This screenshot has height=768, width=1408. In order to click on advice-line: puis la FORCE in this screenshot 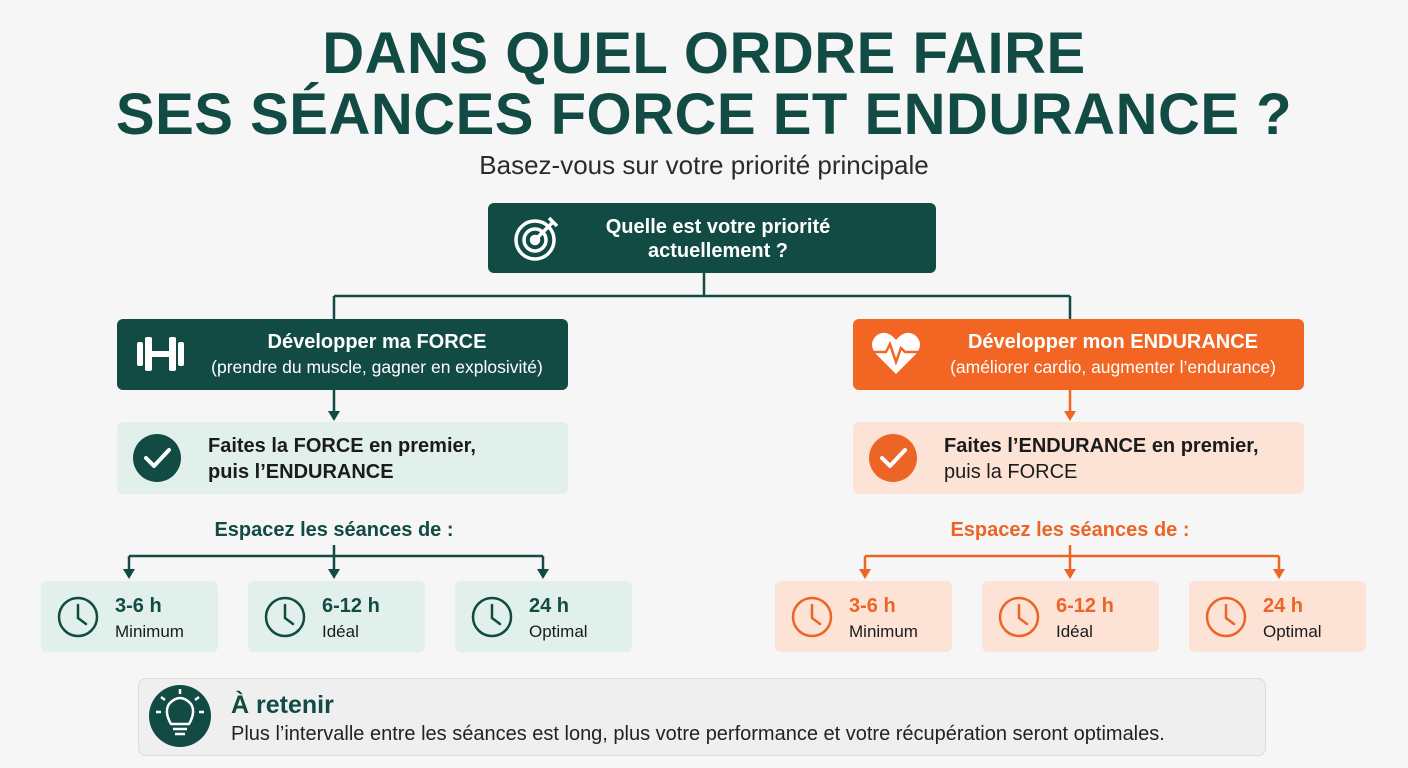, I will do `click(1011, 472)`.